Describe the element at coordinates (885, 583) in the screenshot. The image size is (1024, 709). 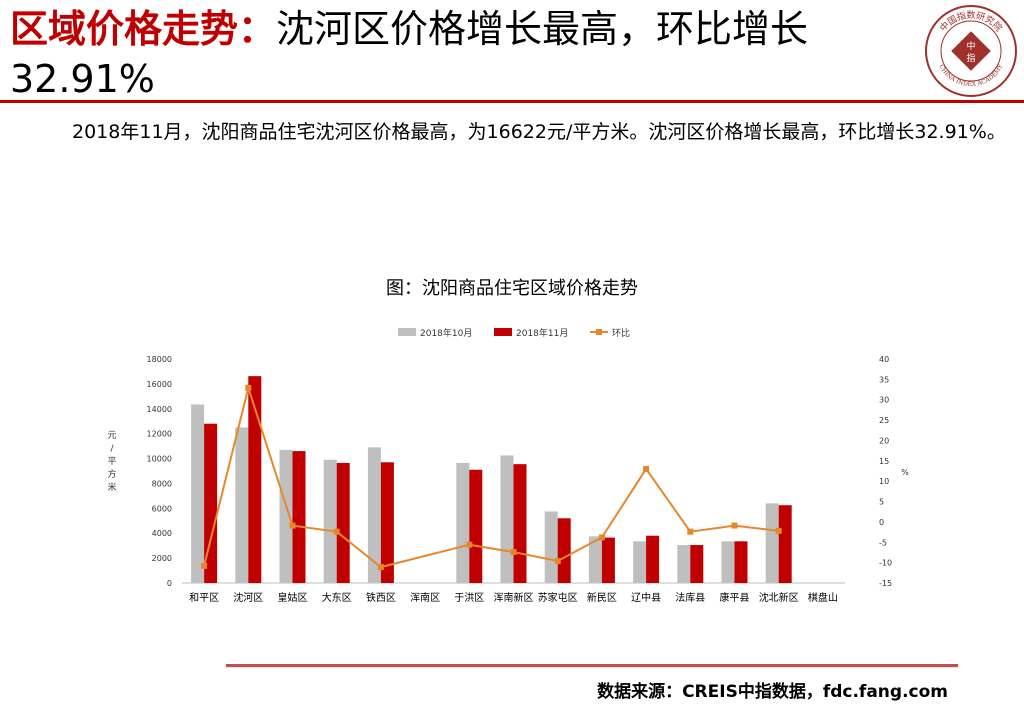
I see `y-right-tick-label: -15` at that location.